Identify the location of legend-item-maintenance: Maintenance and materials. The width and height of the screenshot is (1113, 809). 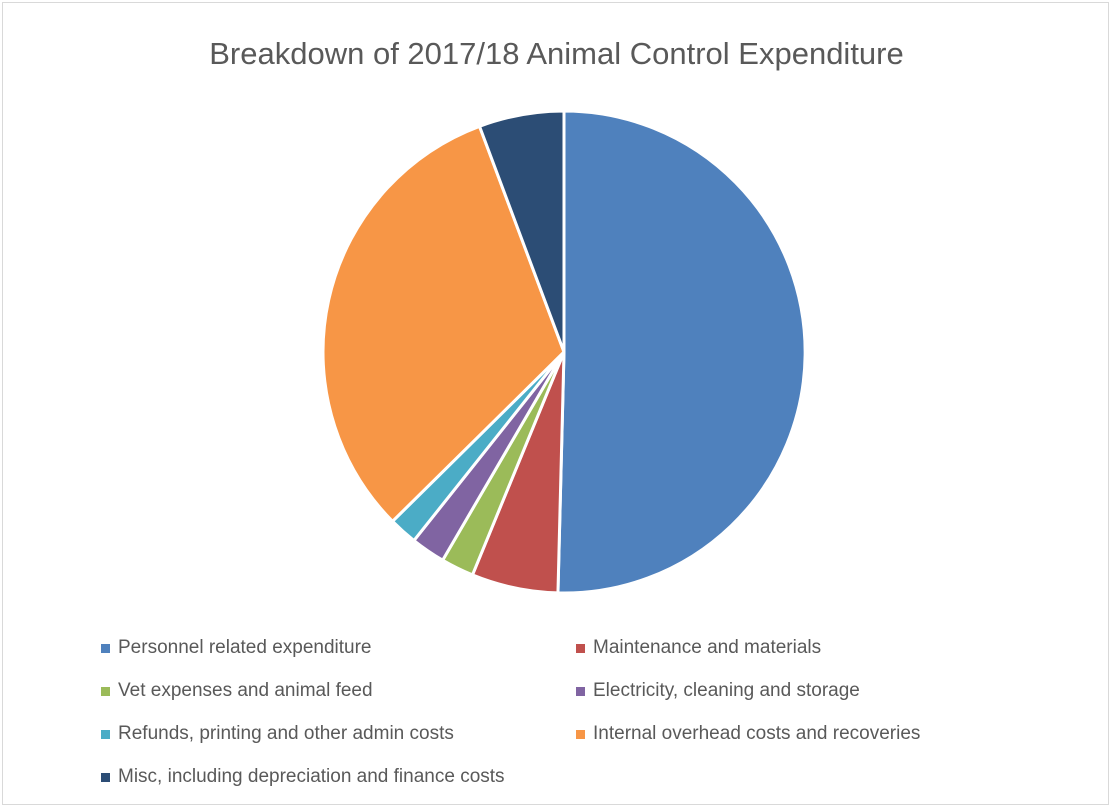
(698, 648).